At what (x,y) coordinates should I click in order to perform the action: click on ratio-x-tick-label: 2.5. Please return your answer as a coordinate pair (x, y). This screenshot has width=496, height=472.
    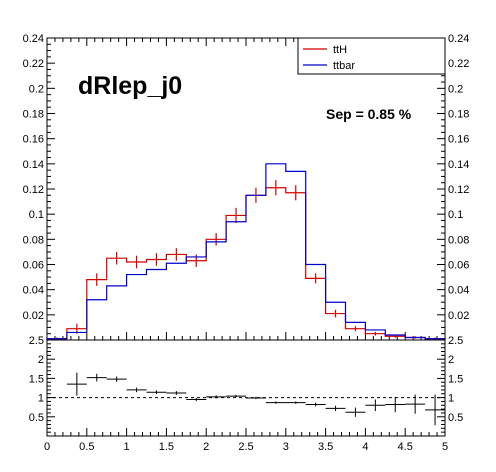
    Looking at the image, I should click on (245, 447).